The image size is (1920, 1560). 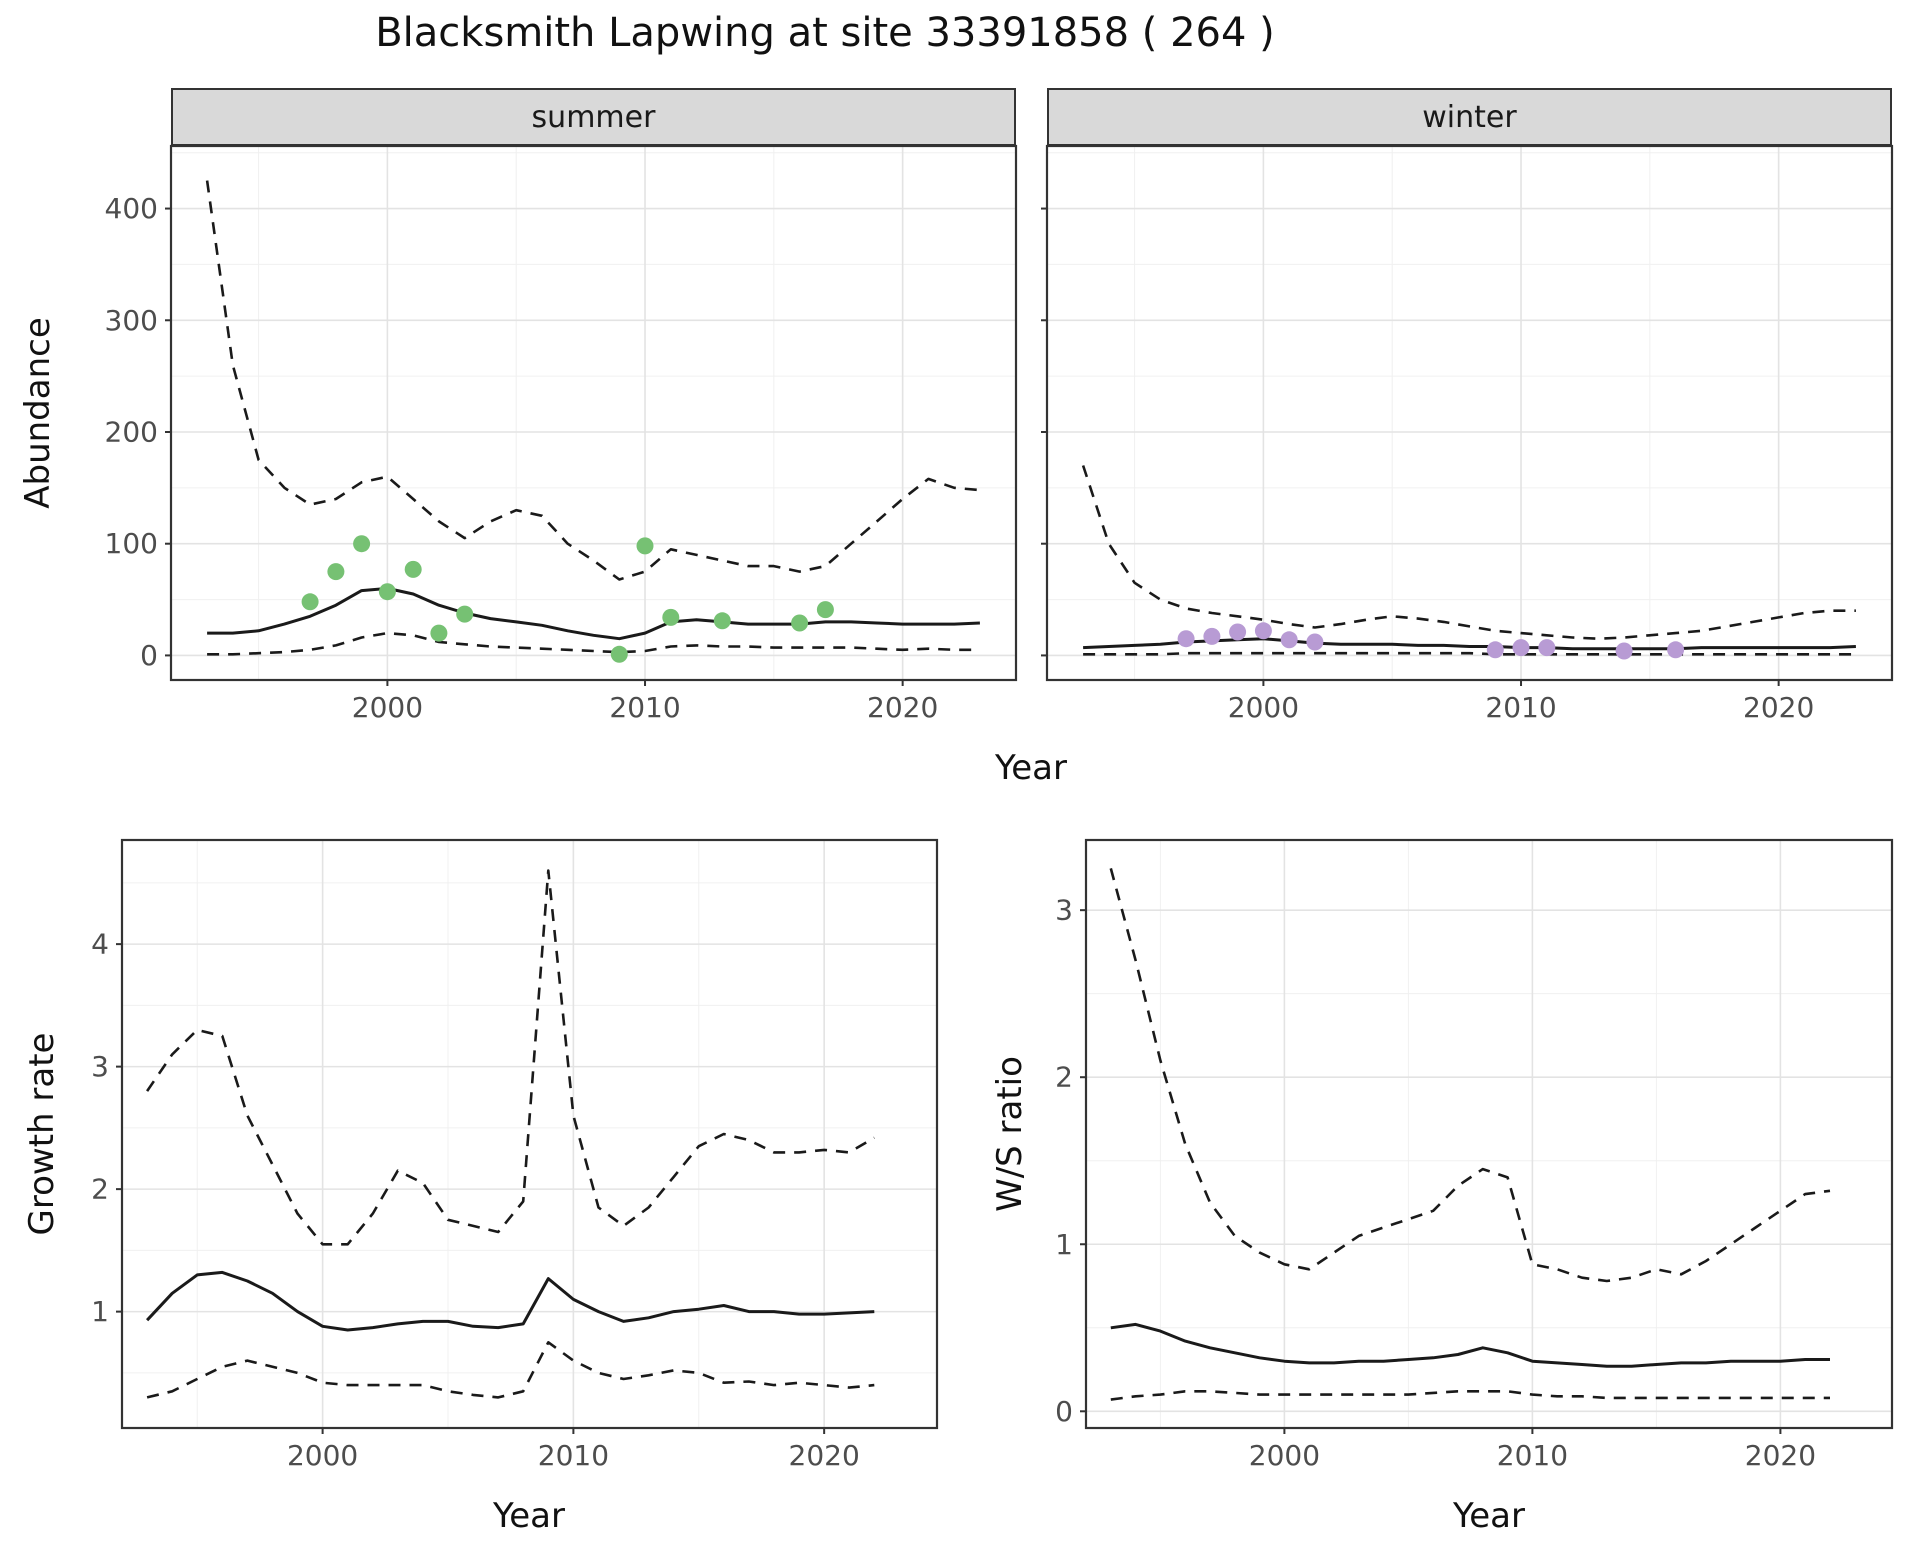 I want to click on ws-ratio-axis-title: W/S ratio, so click(x=1010, y=1134).